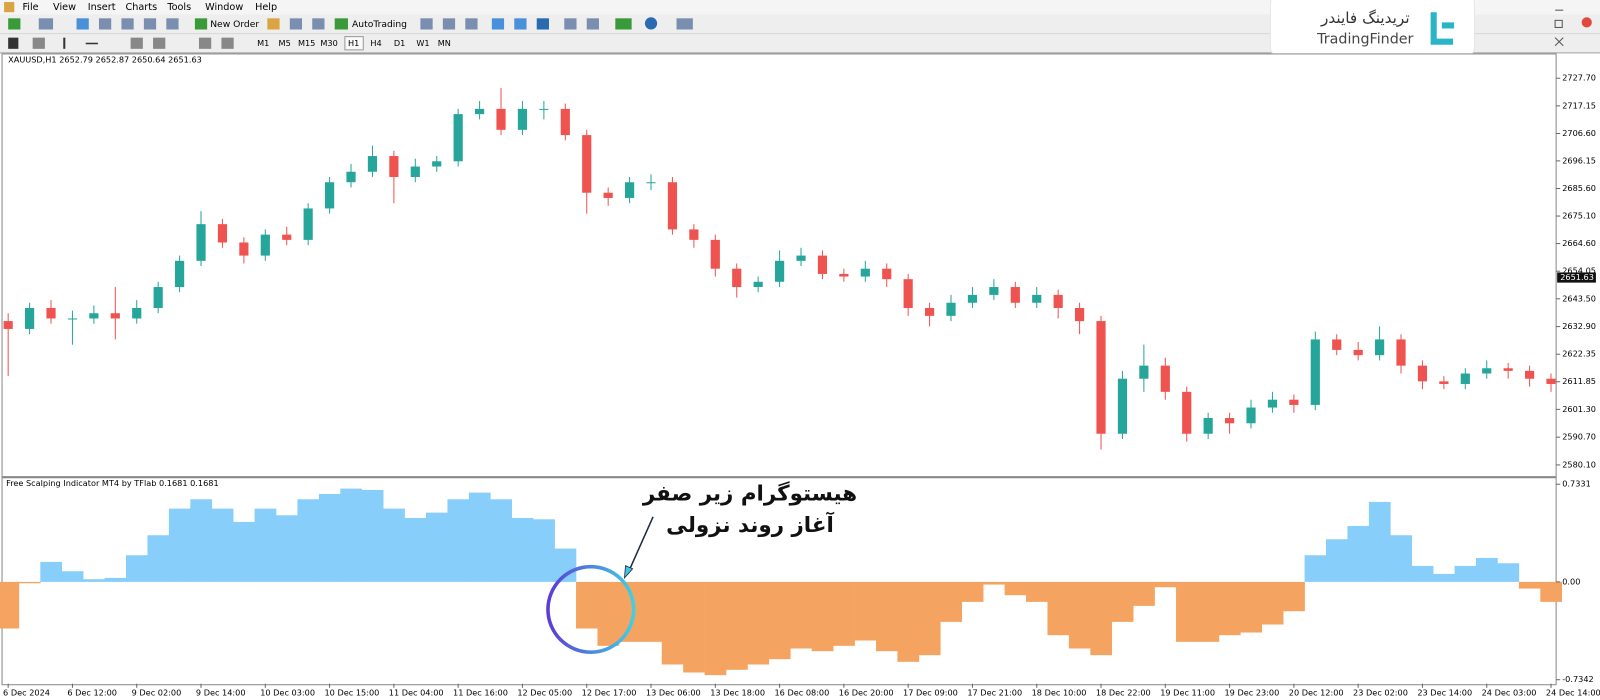 Image resolution: width=1600 pixels, height=700 pixels. I want to click on menu-item: Window, so click(224, 7).